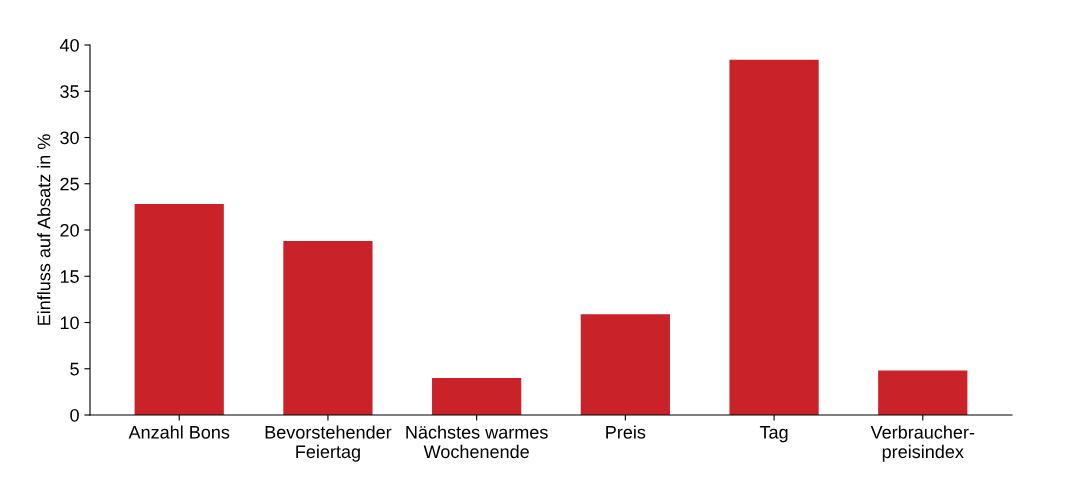 Image resolution: width=1080 pixels, height=490 pixels. I want to click on y-tick-label: 15, so click(69, 276).